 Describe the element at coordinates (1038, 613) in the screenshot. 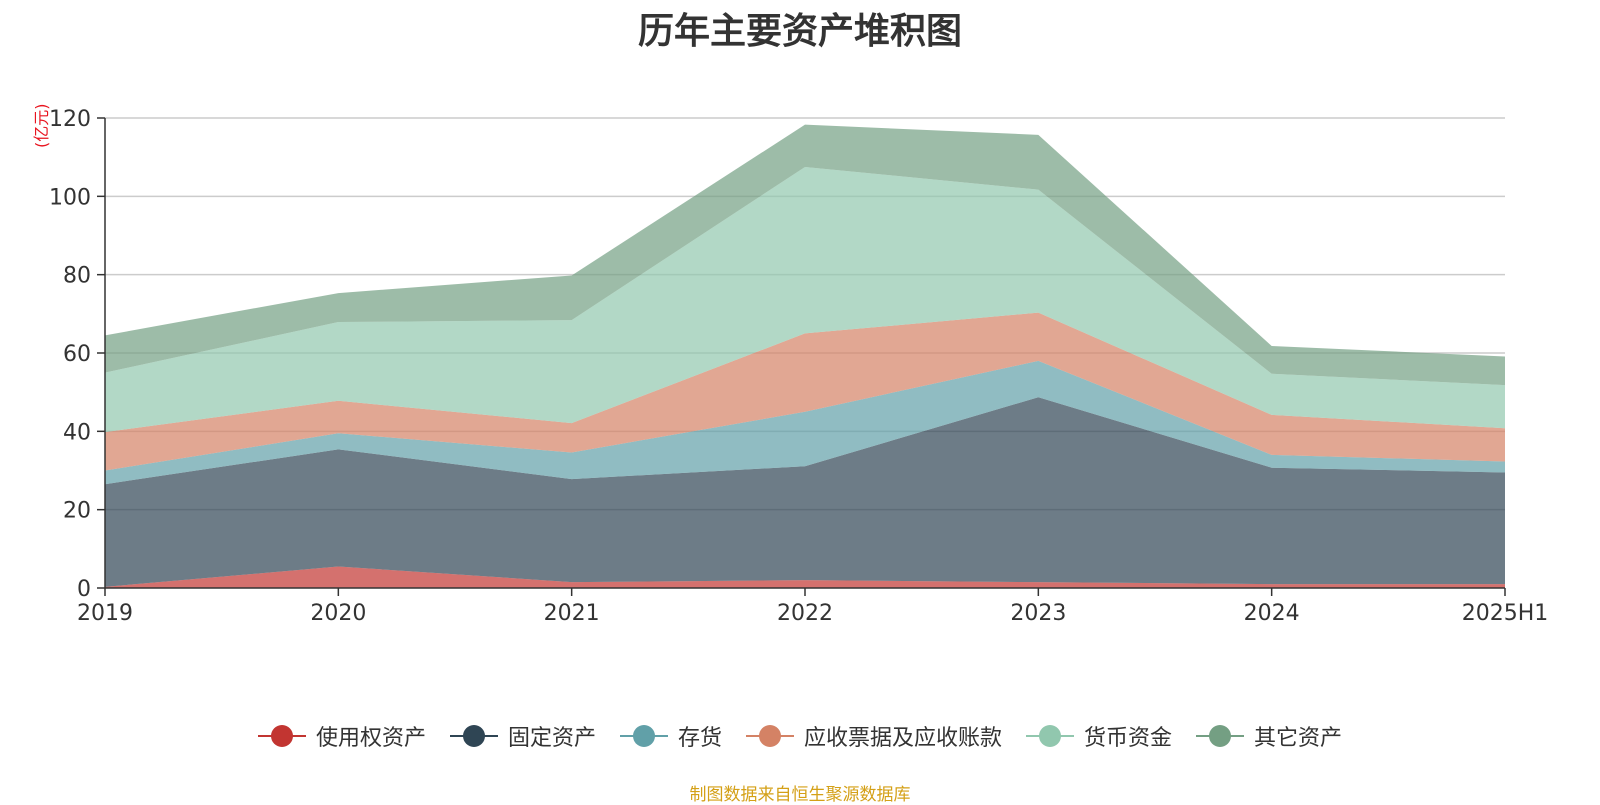

I see `x-tick-label: 2023` at that location.